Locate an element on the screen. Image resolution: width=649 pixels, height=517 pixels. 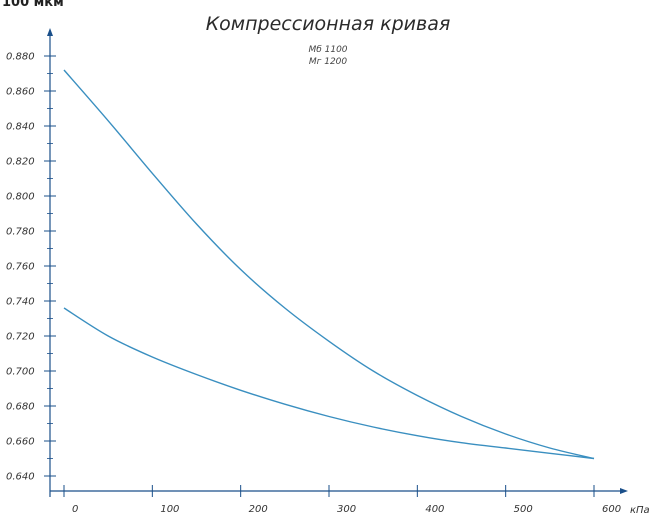
x-tick-label: 400 is located at coordinates (434, 509).